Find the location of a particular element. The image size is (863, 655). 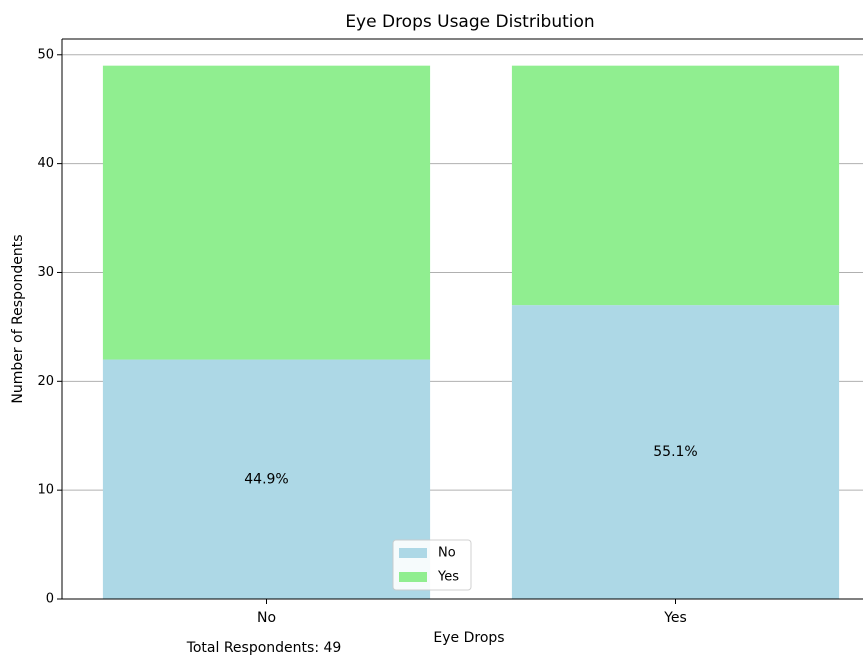

legend-box is located at coordinates (432, 565).